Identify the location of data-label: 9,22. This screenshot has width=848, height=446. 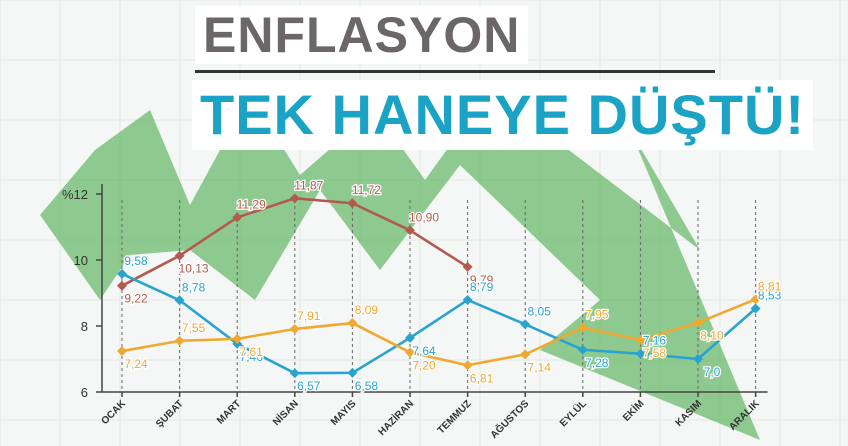
(136, 299).